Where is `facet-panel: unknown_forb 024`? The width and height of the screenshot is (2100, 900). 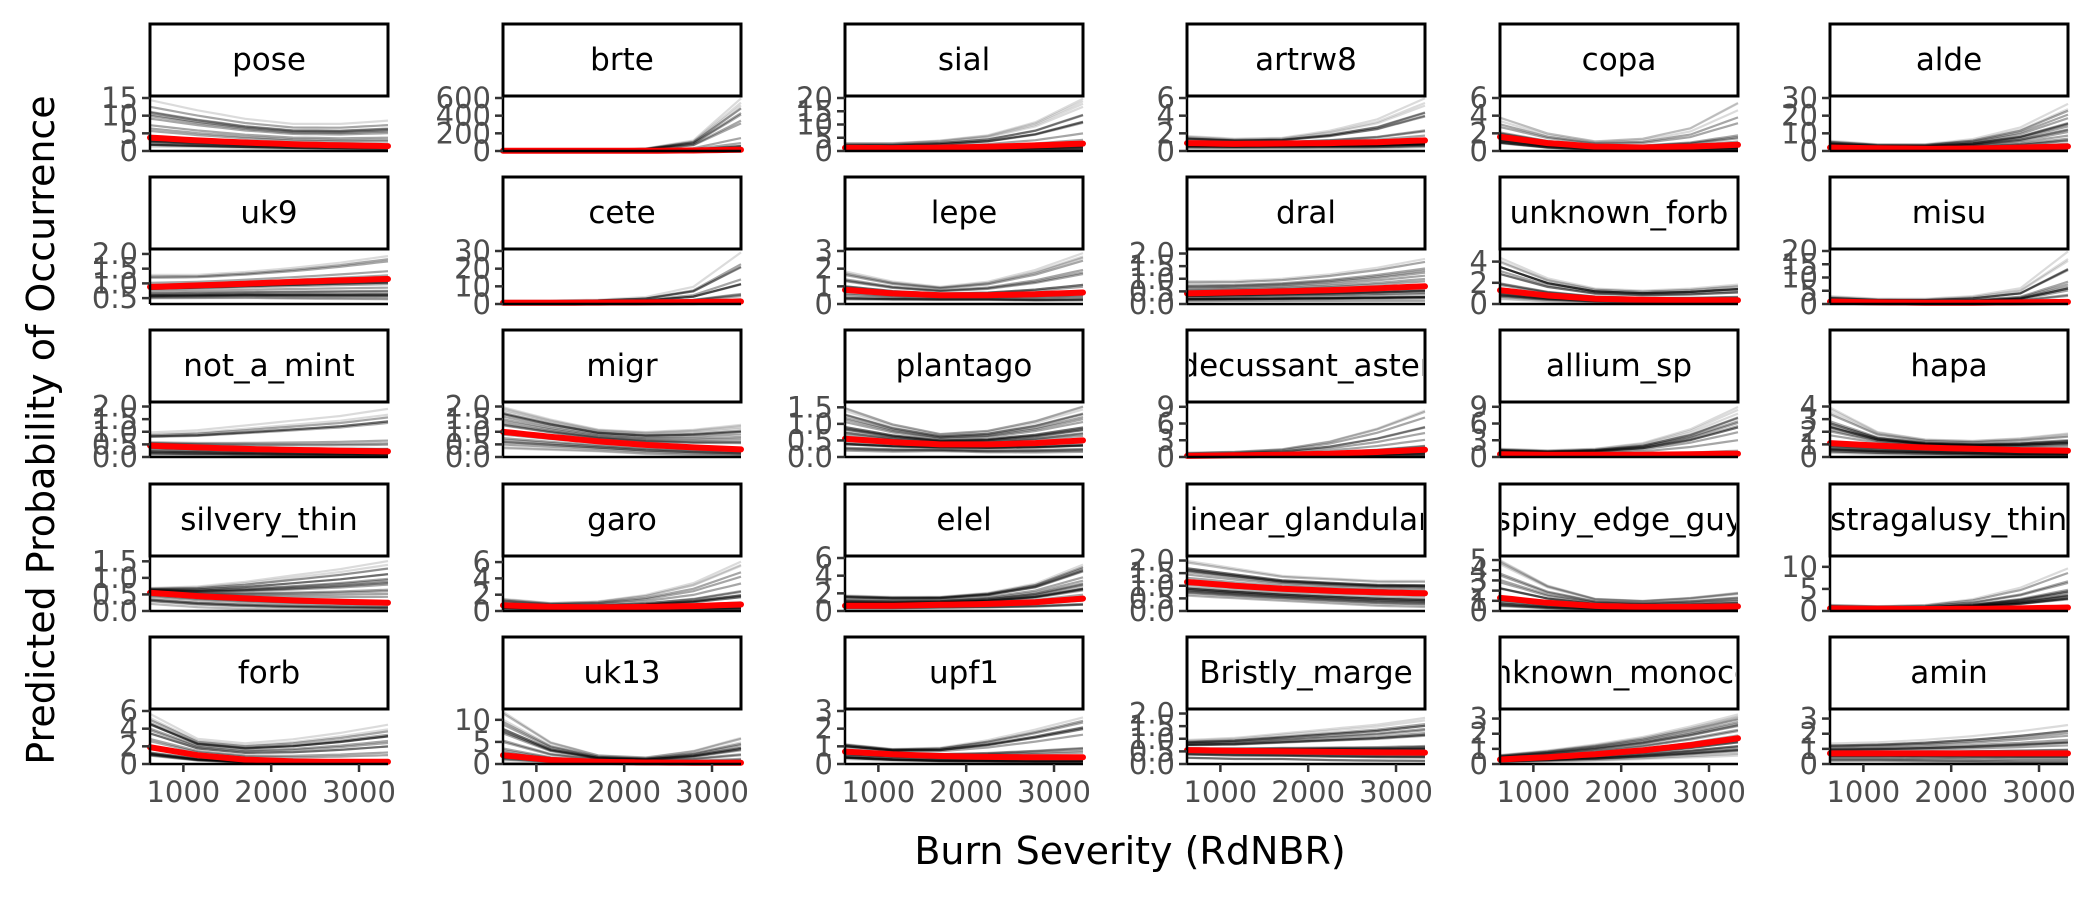
facet-panel: unknown_forb 024 is located at coordinates (1605, 248).